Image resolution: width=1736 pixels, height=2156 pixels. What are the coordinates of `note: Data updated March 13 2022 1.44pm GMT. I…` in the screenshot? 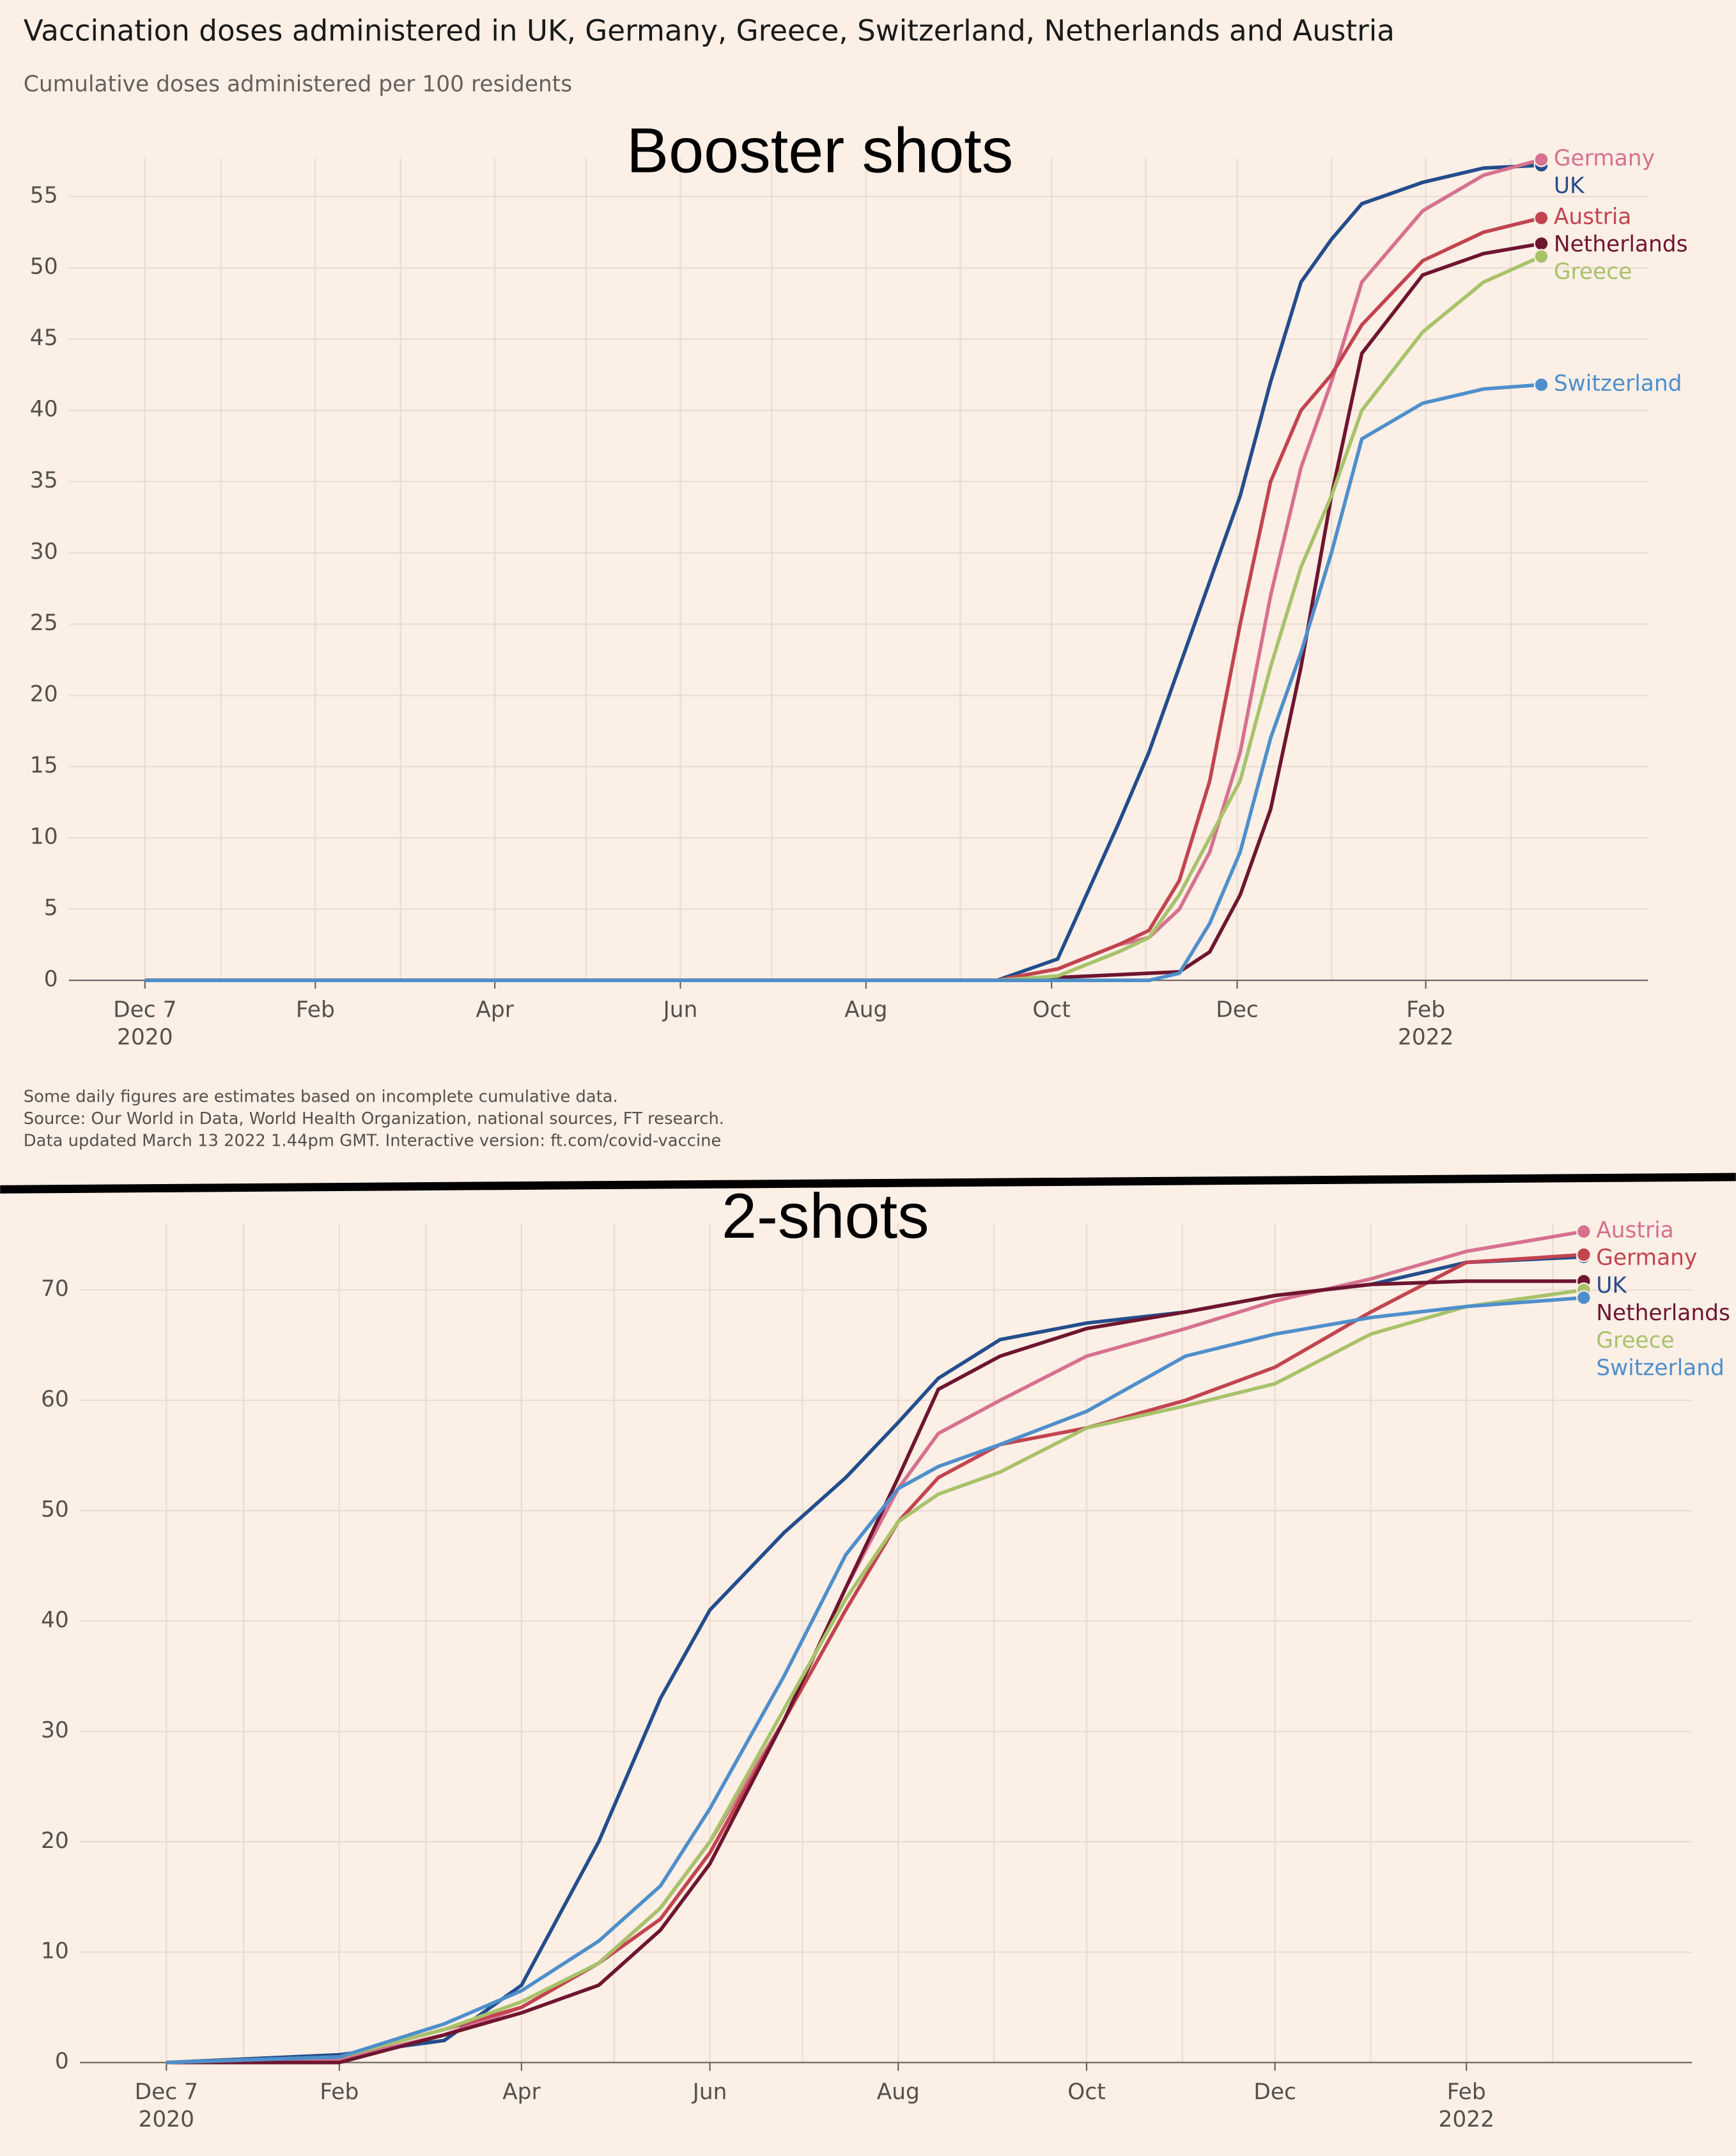 It's located at (373, 1140).